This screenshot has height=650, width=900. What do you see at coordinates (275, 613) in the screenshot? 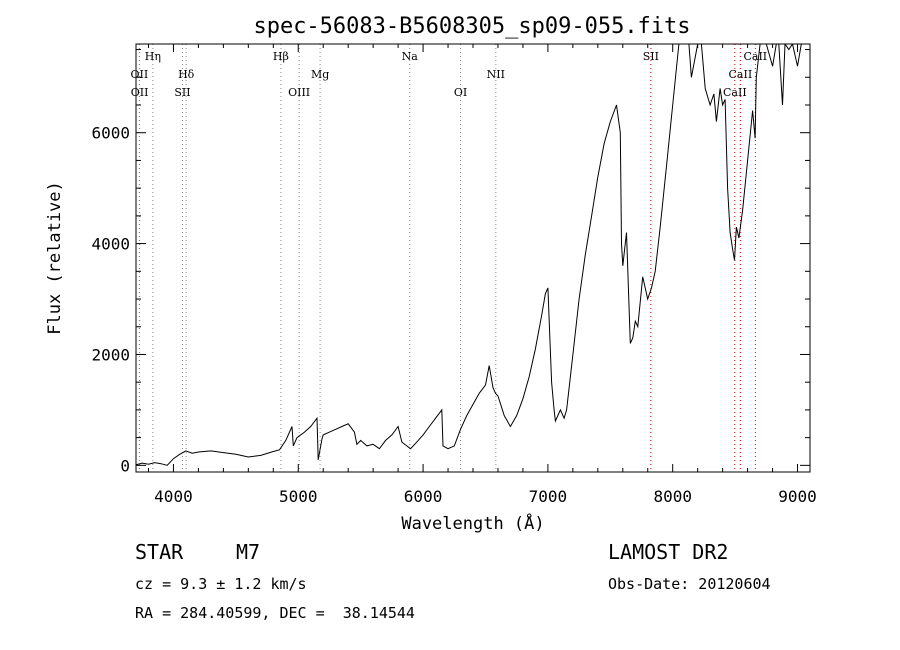
I see `coordinates-text: RA = 284.40599, DEC = 38.14544` at bounding box center [275, 613].